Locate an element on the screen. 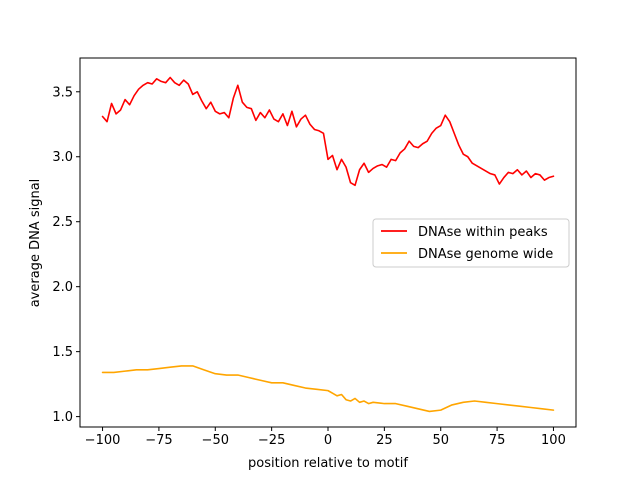 Image resolution: width=640 pixels, height=480 pixels. y-tick-label: 2.0 is located at coordinates (62, 287).